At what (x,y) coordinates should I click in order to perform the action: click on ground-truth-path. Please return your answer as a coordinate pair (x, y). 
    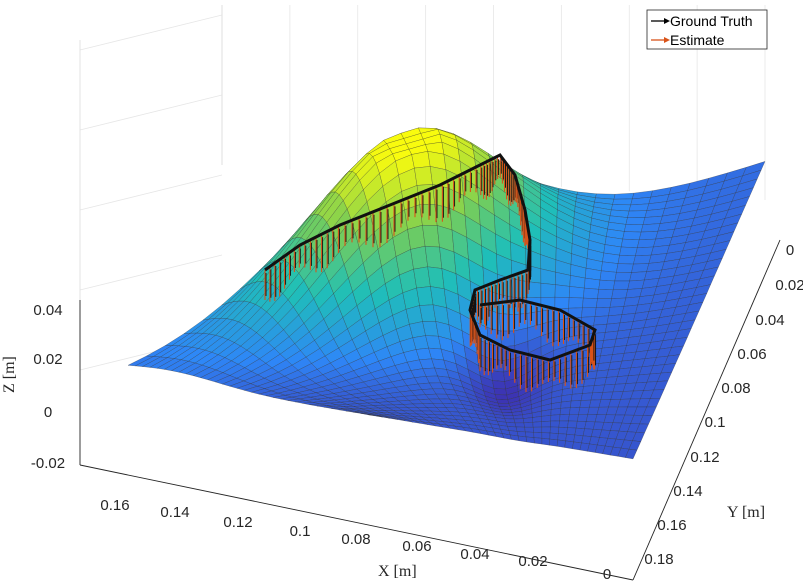
    Looking at the image, I should click on (430, 257).